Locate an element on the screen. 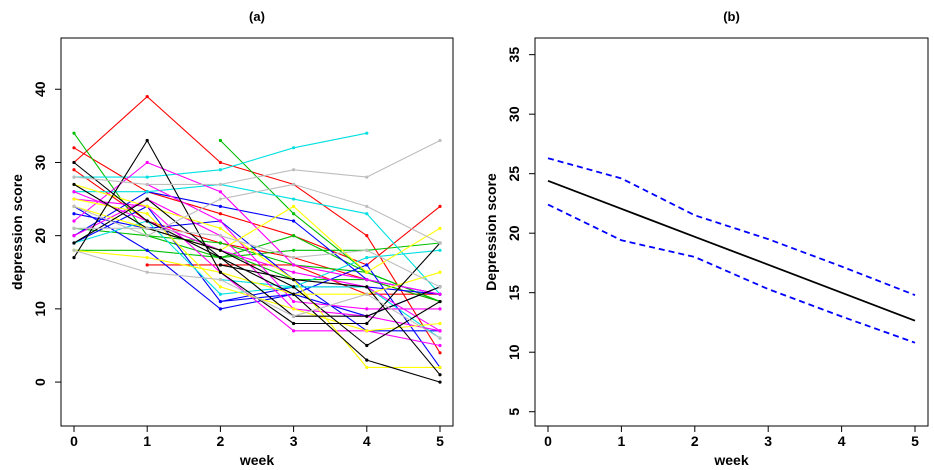 The height and width of the screenshot is (470, 934). y-axis-label: depression score is located at coordinates (17, 232).